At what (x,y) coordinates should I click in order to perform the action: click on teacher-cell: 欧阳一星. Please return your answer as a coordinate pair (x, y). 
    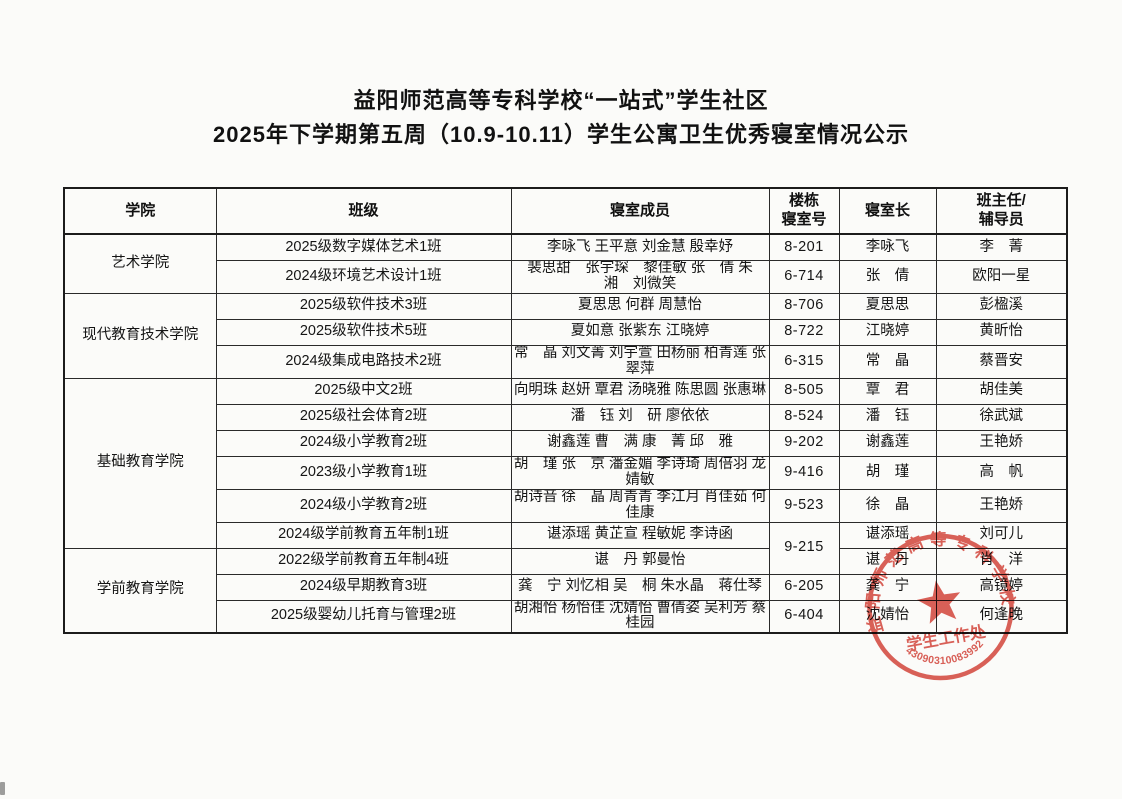
    Looking at the image, I should click on (1001, 277).